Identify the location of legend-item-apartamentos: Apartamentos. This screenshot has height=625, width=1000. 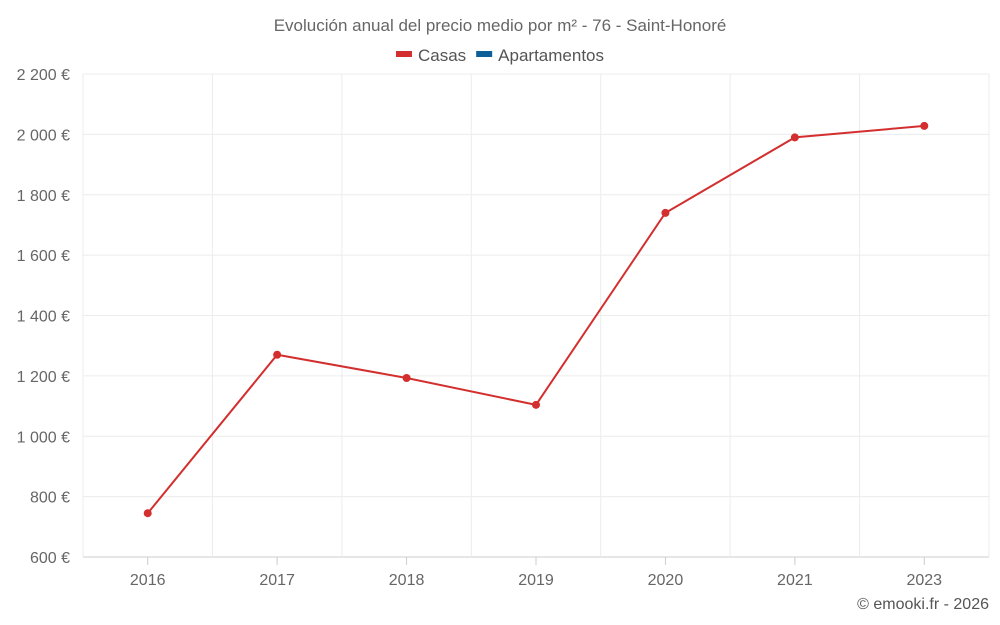
(540, 55).